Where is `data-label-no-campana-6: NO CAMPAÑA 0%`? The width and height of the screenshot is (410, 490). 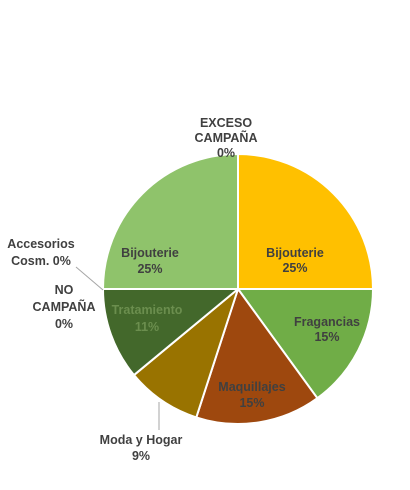 data-label-no-campana-6: NO CAMPAÑA 0% is located at coordinates (64, 307).